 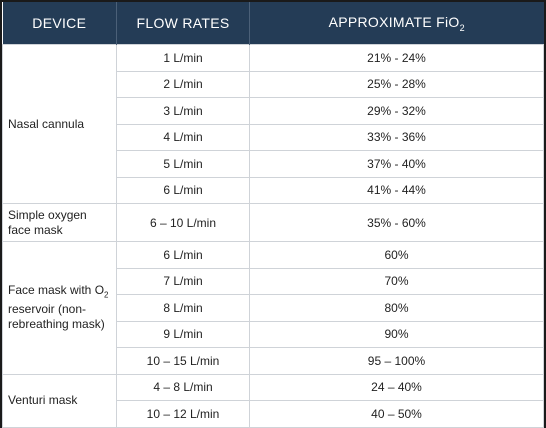 What do you see at coordinates (396, 190) in the screenshot?
I see `fio2-cell: 41% - 44%` at bounding box center [396, 190].